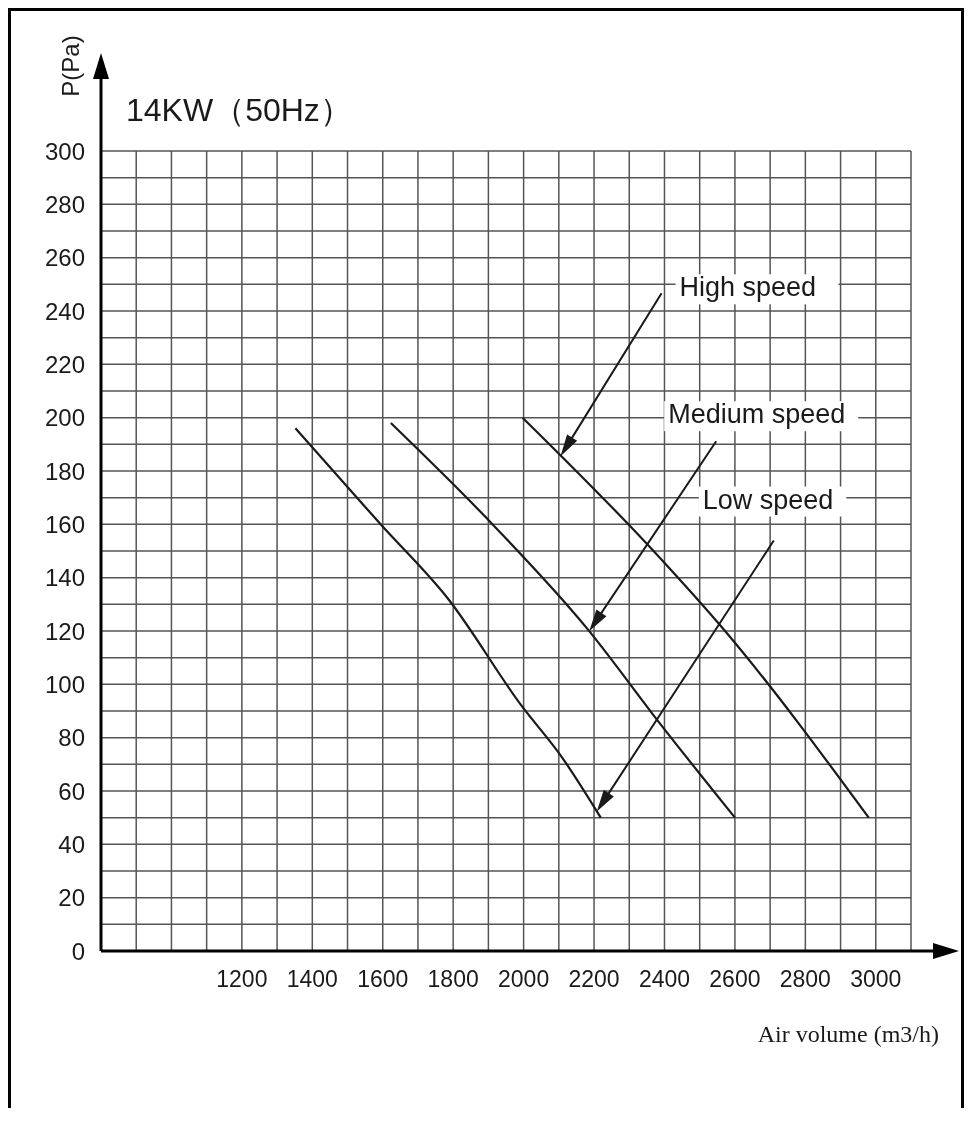 This screenshot has height=1122, width=972. What do you see at coordinates (64, 311) in the screenshot?
I see `y-tick-label: 240` at bounding box center [64, 311].